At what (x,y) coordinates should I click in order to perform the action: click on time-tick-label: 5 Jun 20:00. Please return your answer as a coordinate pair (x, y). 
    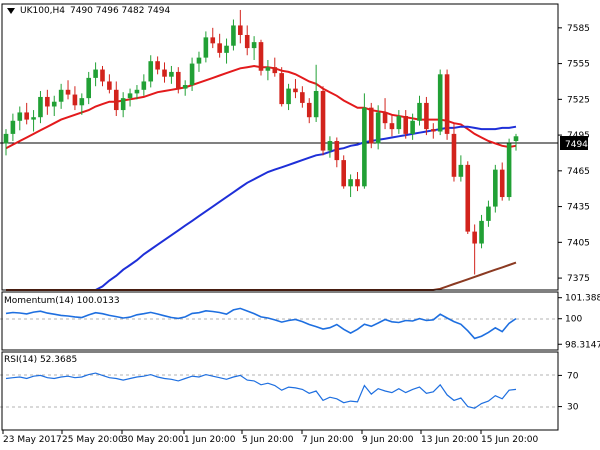
    Looking at the image, I should click on (268, 440).